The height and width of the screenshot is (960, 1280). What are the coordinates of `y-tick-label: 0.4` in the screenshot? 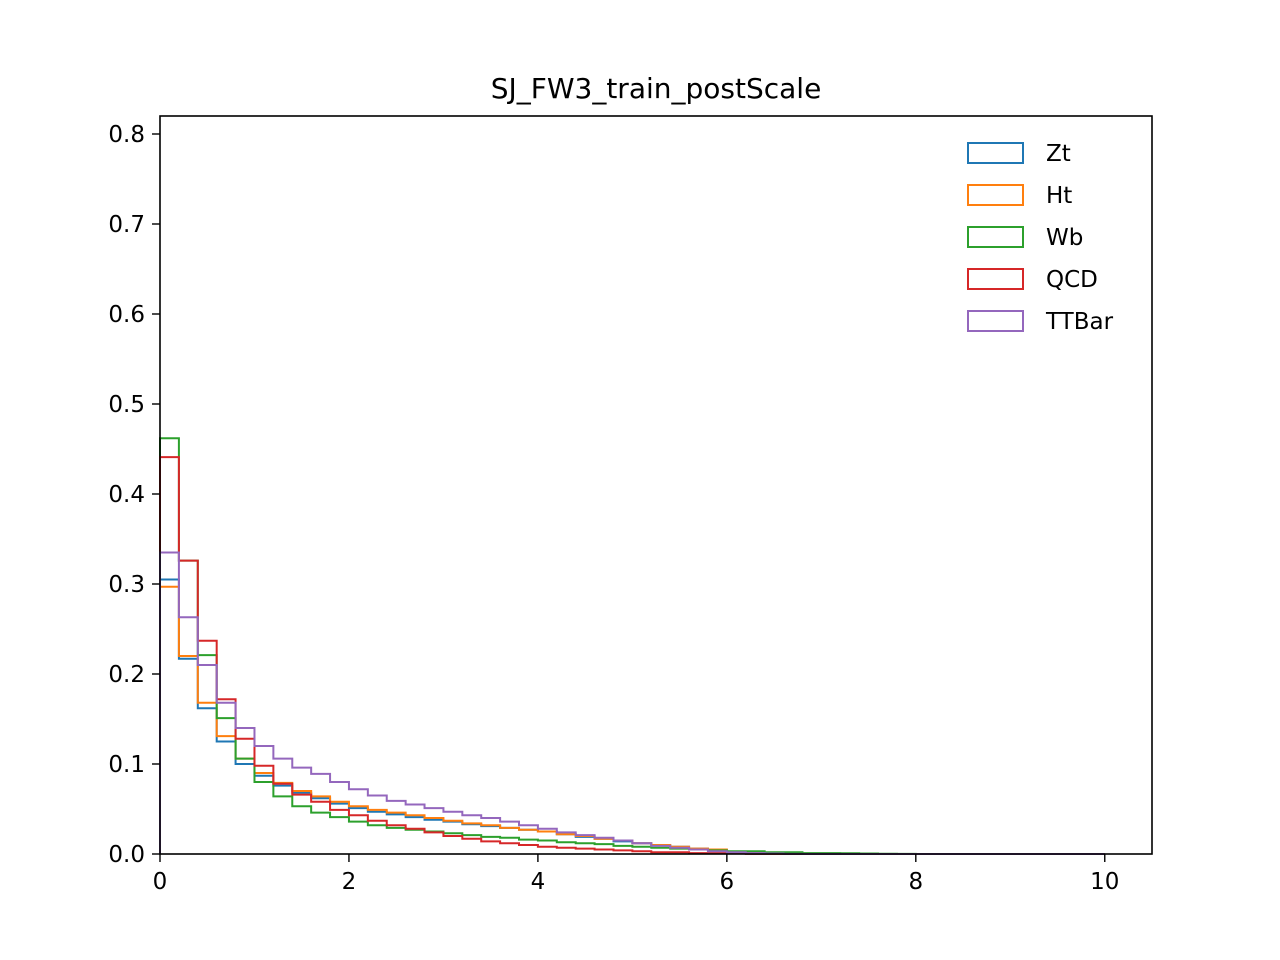 It's located at (126, 495).